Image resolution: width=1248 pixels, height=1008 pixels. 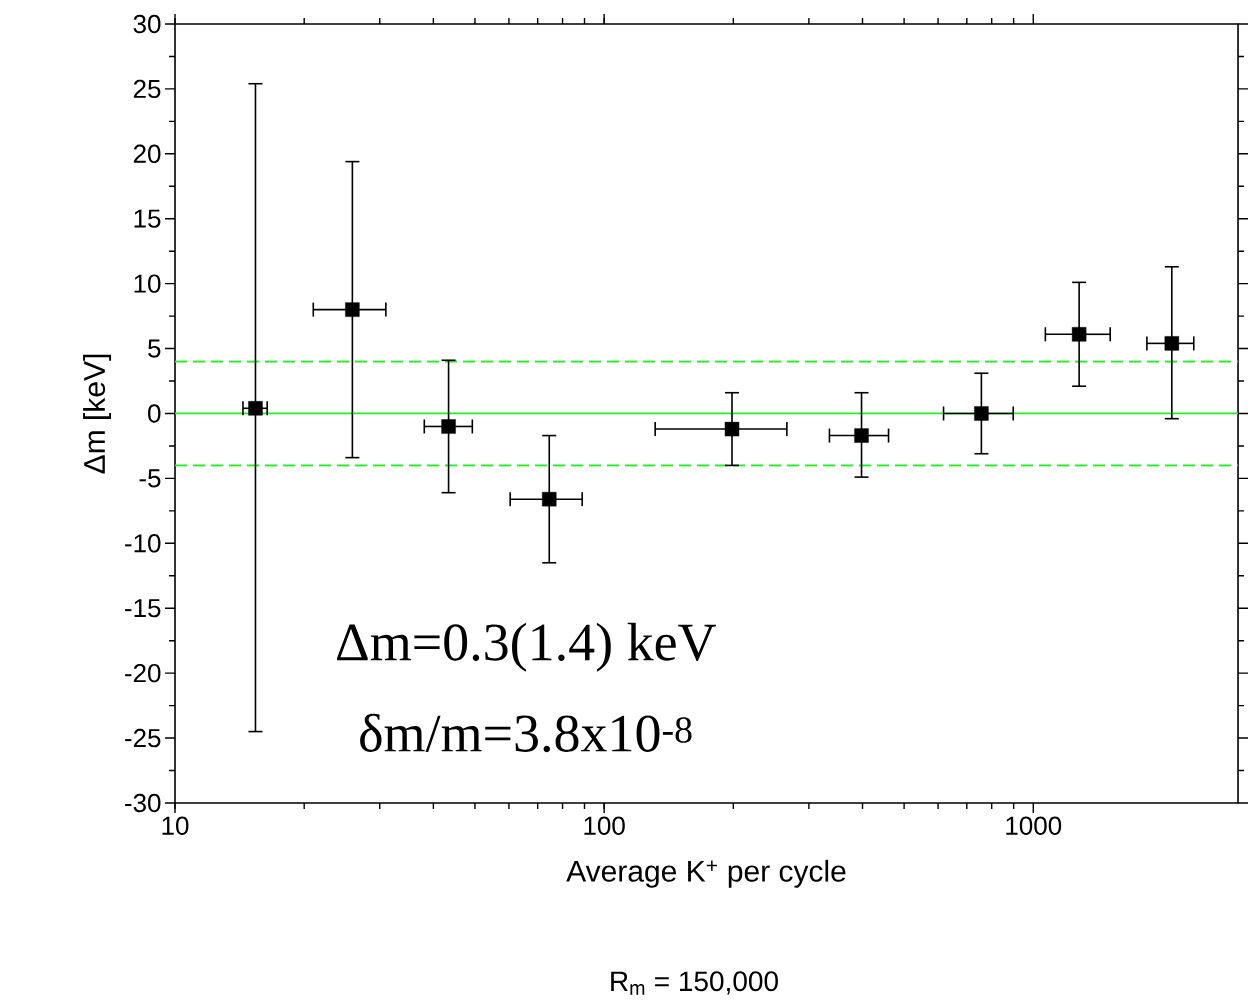 I want to click on y-tick-label: 25, so click(x=147, y=89).